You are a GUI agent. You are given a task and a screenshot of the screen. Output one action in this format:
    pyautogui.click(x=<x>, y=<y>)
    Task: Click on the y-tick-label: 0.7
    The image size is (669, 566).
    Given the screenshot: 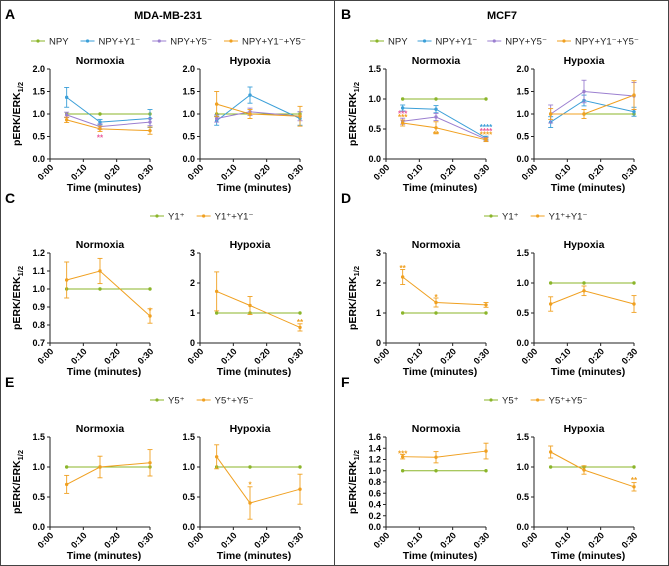 What is the action you would take?
    pyautogui.click(x=38, y=343)
    